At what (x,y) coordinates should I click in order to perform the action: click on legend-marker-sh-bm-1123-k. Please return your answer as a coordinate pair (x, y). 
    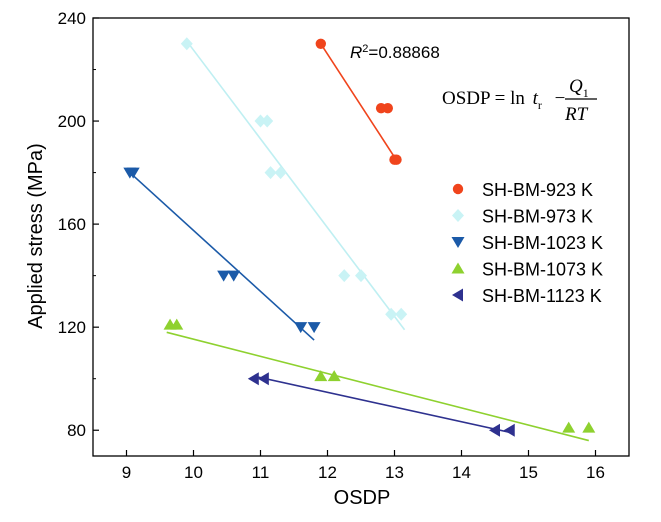
    Looking at the image, I should click on (457, 295).